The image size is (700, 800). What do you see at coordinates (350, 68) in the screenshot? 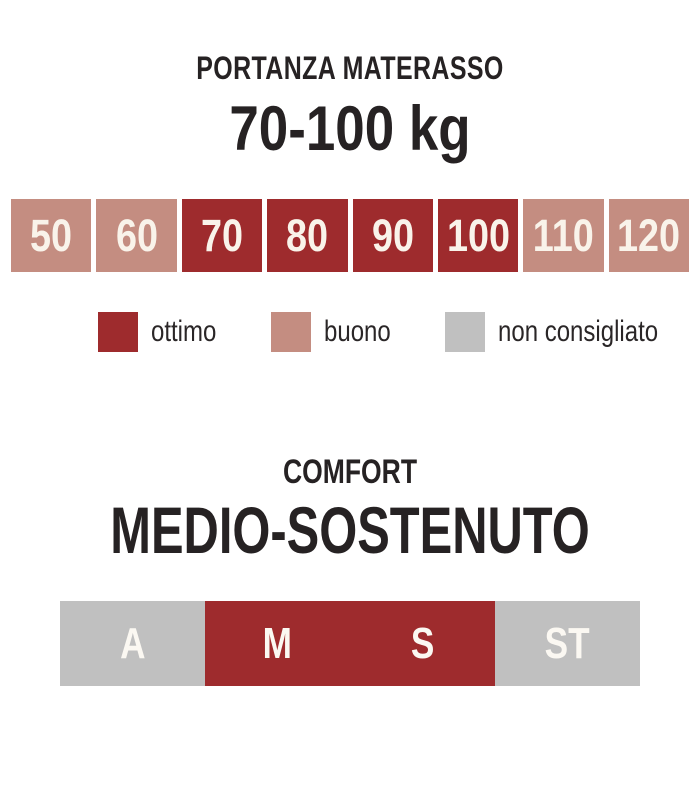
I see `portanza-subtitle: PORTANZA MATERASSO` at bounding box center [350, 68].